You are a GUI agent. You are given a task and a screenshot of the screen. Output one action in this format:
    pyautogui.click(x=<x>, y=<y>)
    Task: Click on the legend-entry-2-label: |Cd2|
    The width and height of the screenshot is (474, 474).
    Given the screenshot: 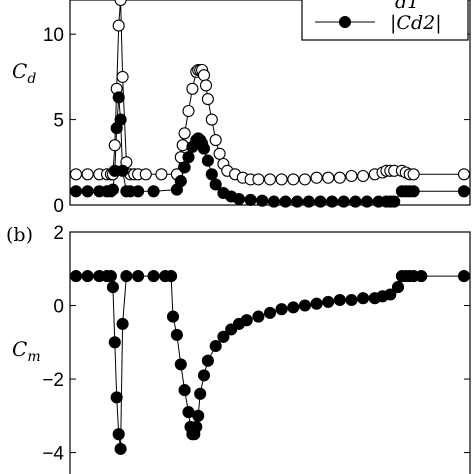 What is the action you would take?
    pyautogui.click(x=416, y=23)
    